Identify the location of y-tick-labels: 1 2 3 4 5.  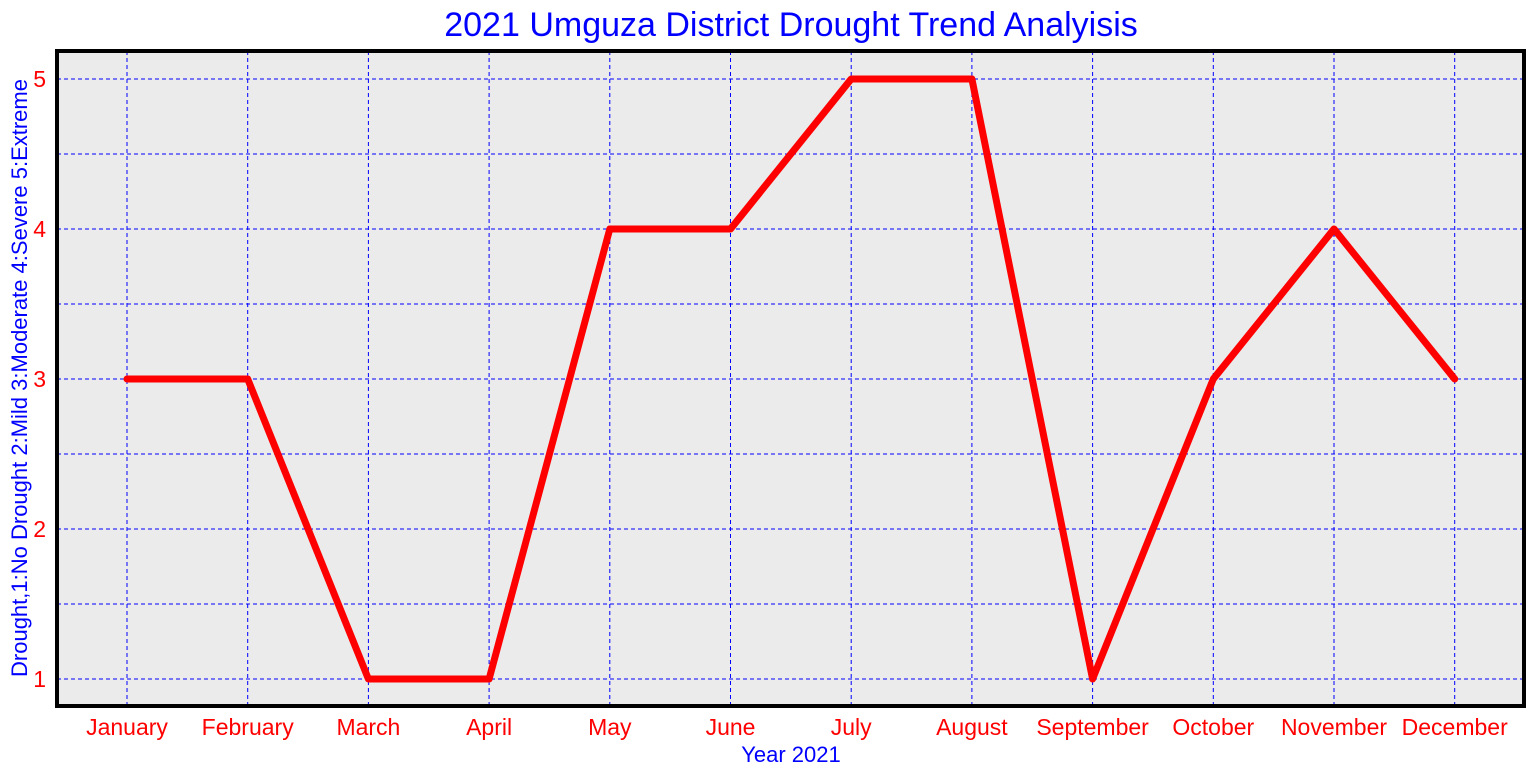
(39, 379).